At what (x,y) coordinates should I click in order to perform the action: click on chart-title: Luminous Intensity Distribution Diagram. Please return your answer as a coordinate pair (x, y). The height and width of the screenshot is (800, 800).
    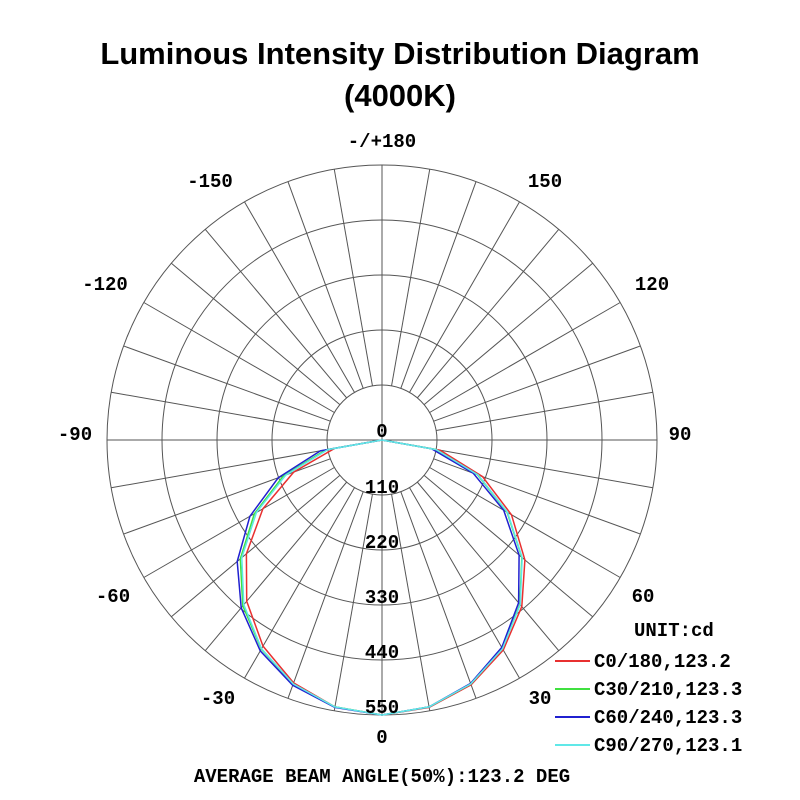
    Looking at the image, I should click on (400, 53).